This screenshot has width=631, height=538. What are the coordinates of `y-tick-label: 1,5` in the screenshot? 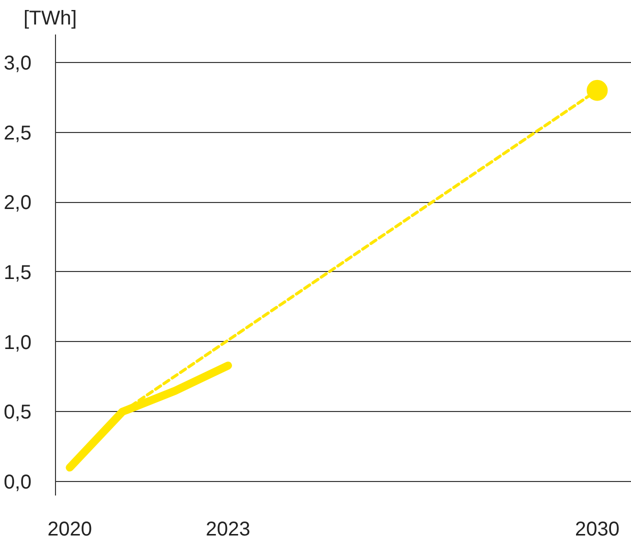 It's located at (18, 273).